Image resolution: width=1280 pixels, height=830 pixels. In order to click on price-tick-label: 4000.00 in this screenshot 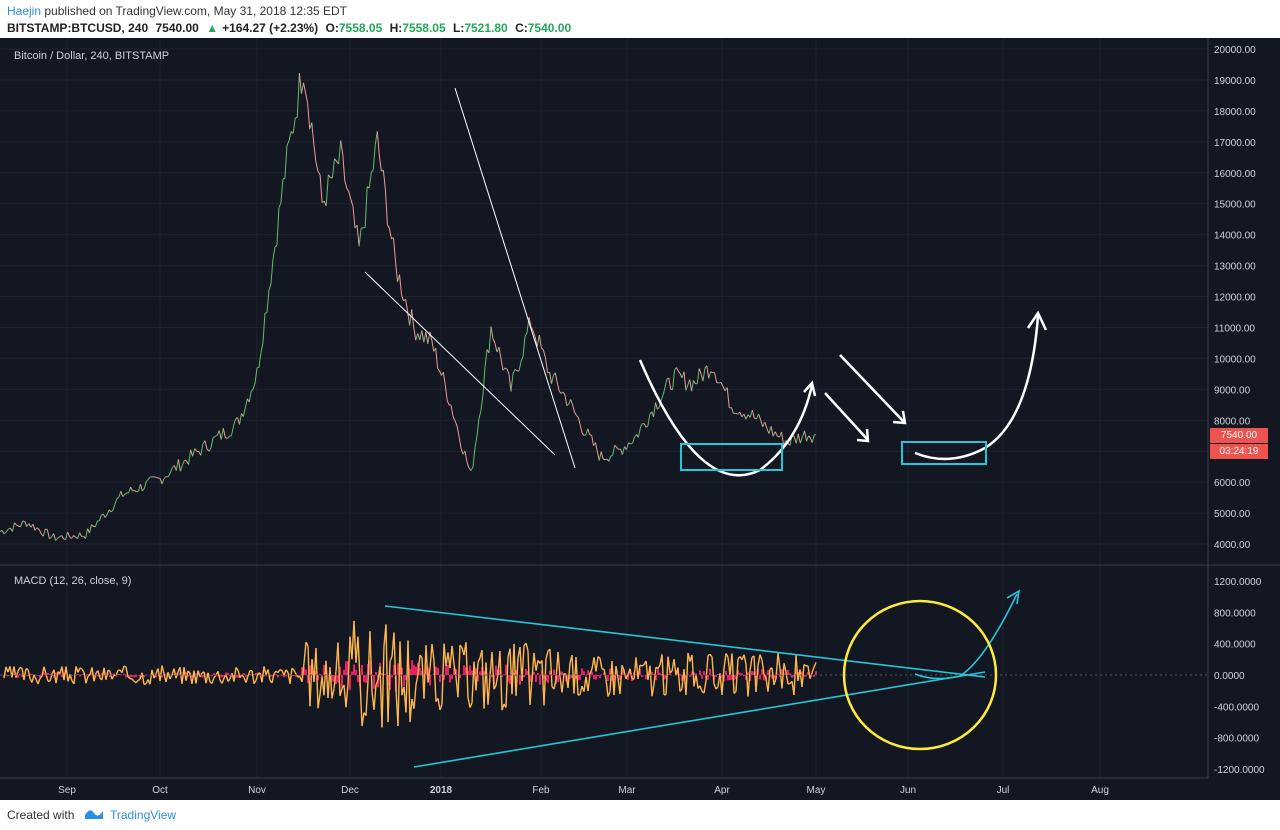, I will do `click(1232, 545)`.